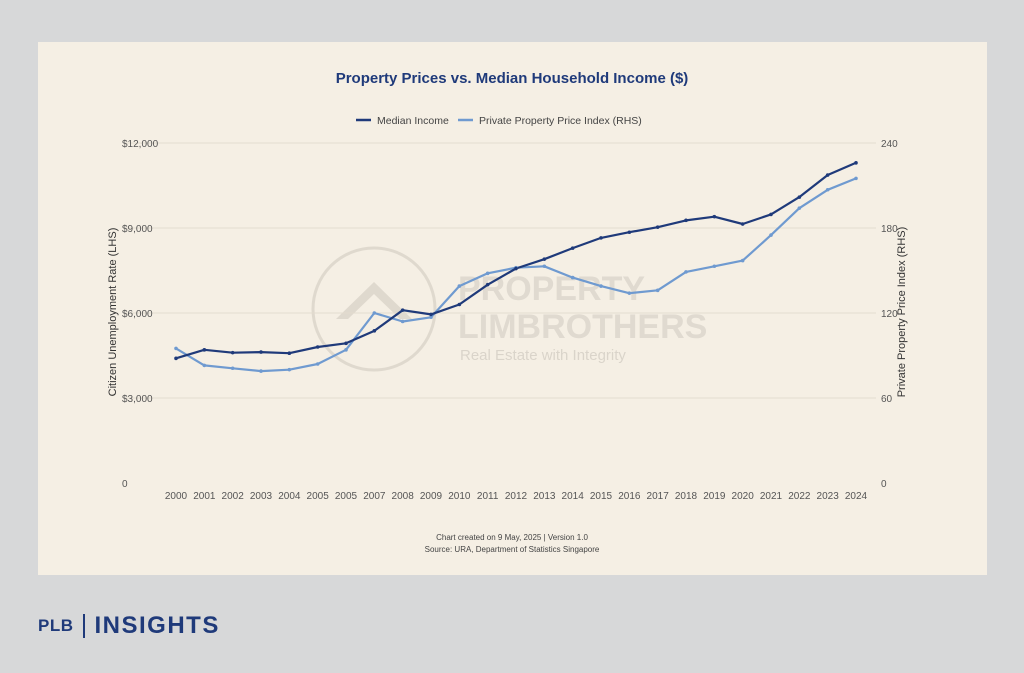 The image size is (1024, 673). I want to click on y-tick-right-label: 0, so click(884, 484).